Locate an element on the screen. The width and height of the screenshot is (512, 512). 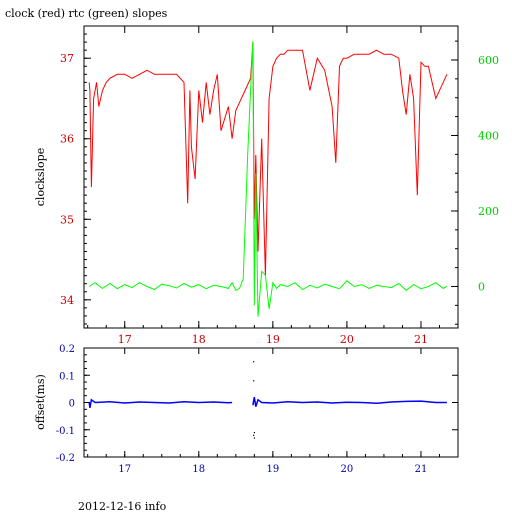
top-x-tick-label: 21 is located at coordinates (421, 339).